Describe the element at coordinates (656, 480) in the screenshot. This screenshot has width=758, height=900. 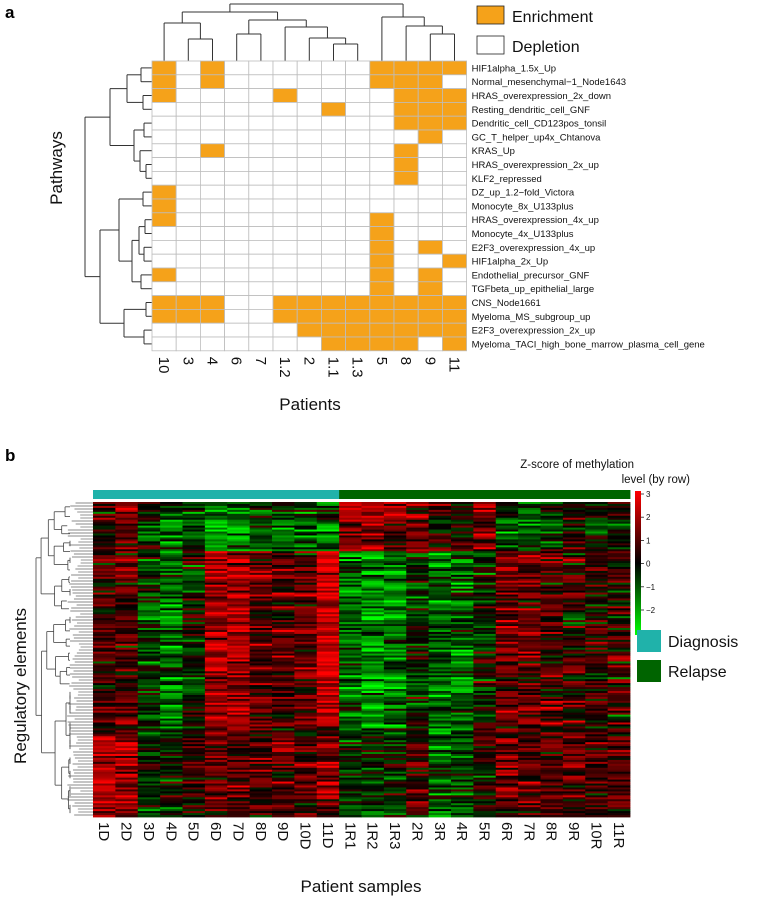
I see `colorbar-title-line2: level (by row)` at that location.